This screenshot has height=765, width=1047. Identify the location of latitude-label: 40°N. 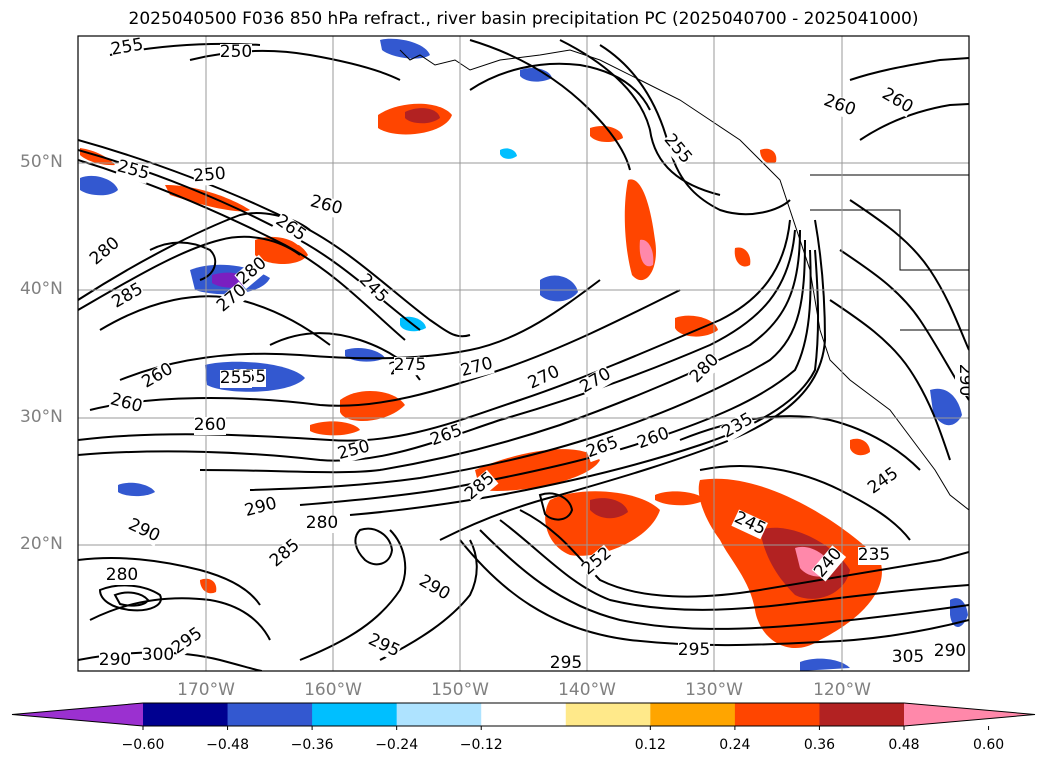
(41, 289).